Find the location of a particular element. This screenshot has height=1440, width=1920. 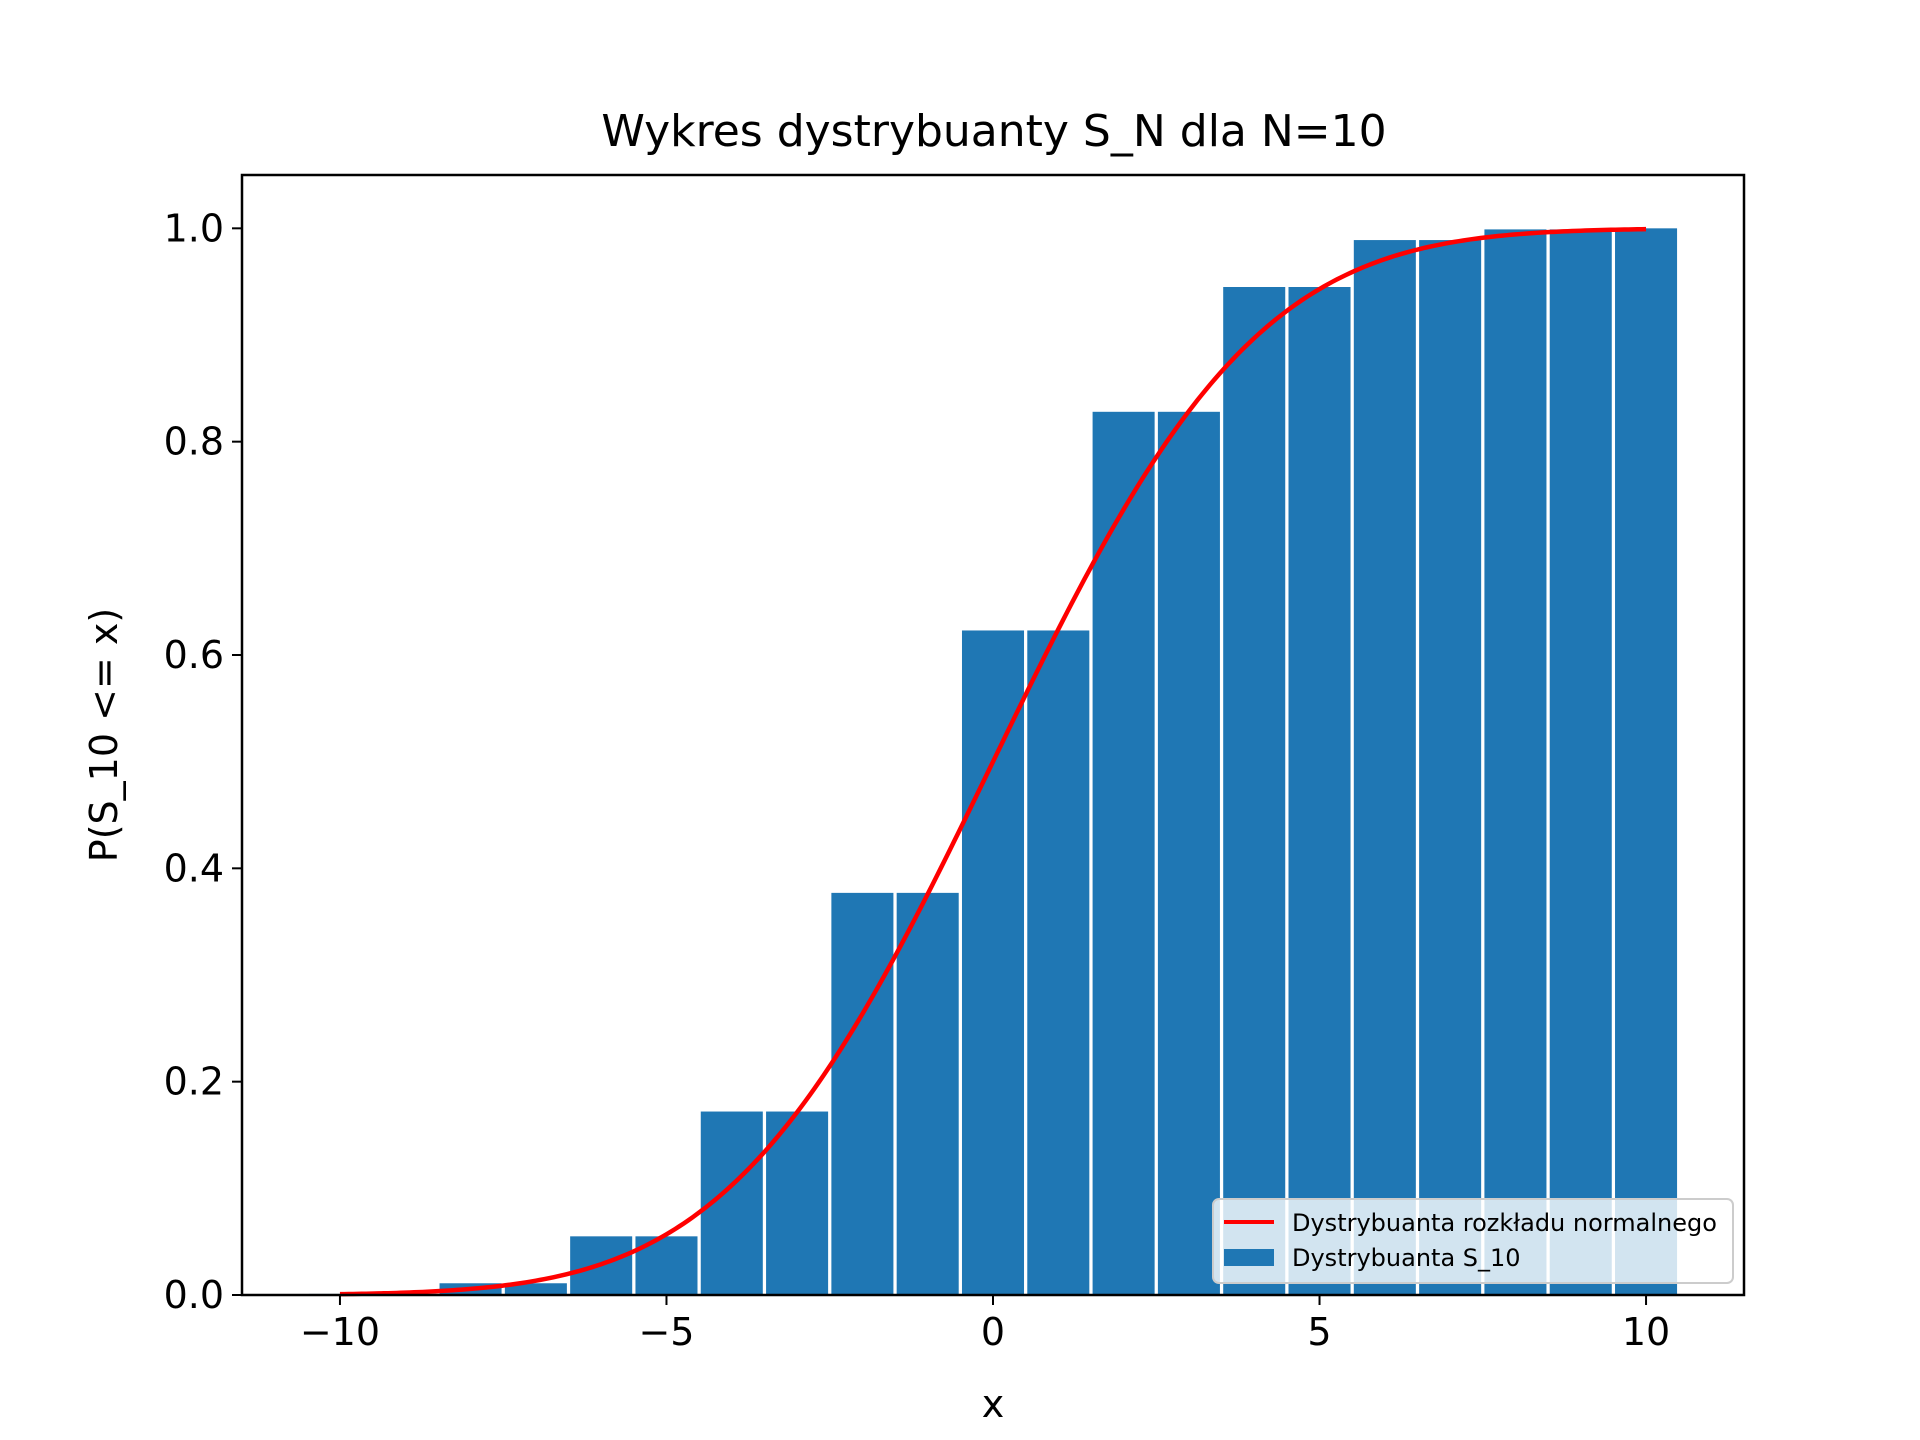

legend-bar-label: Dystrybuanta S_10 is located at coordinates (1406, 1258).